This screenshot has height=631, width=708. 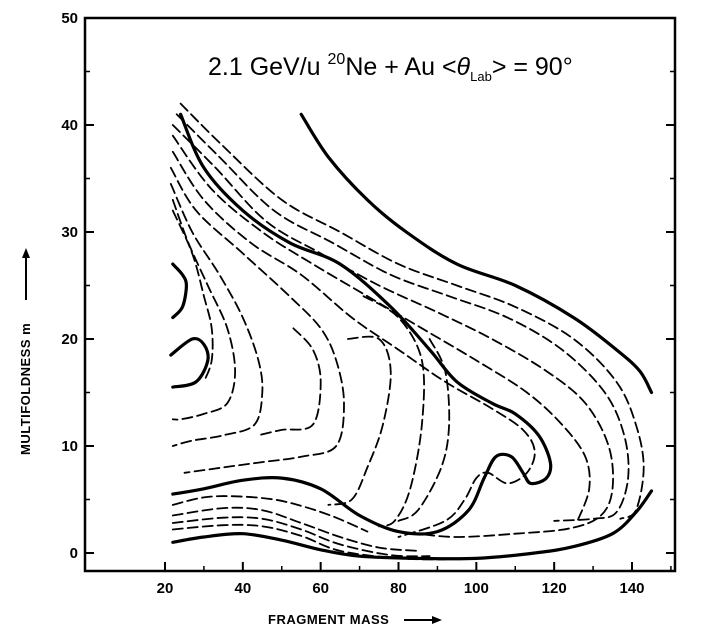 I want to click on x-axis-label: FRAGMENT MASS, so click(x=328, y=619).